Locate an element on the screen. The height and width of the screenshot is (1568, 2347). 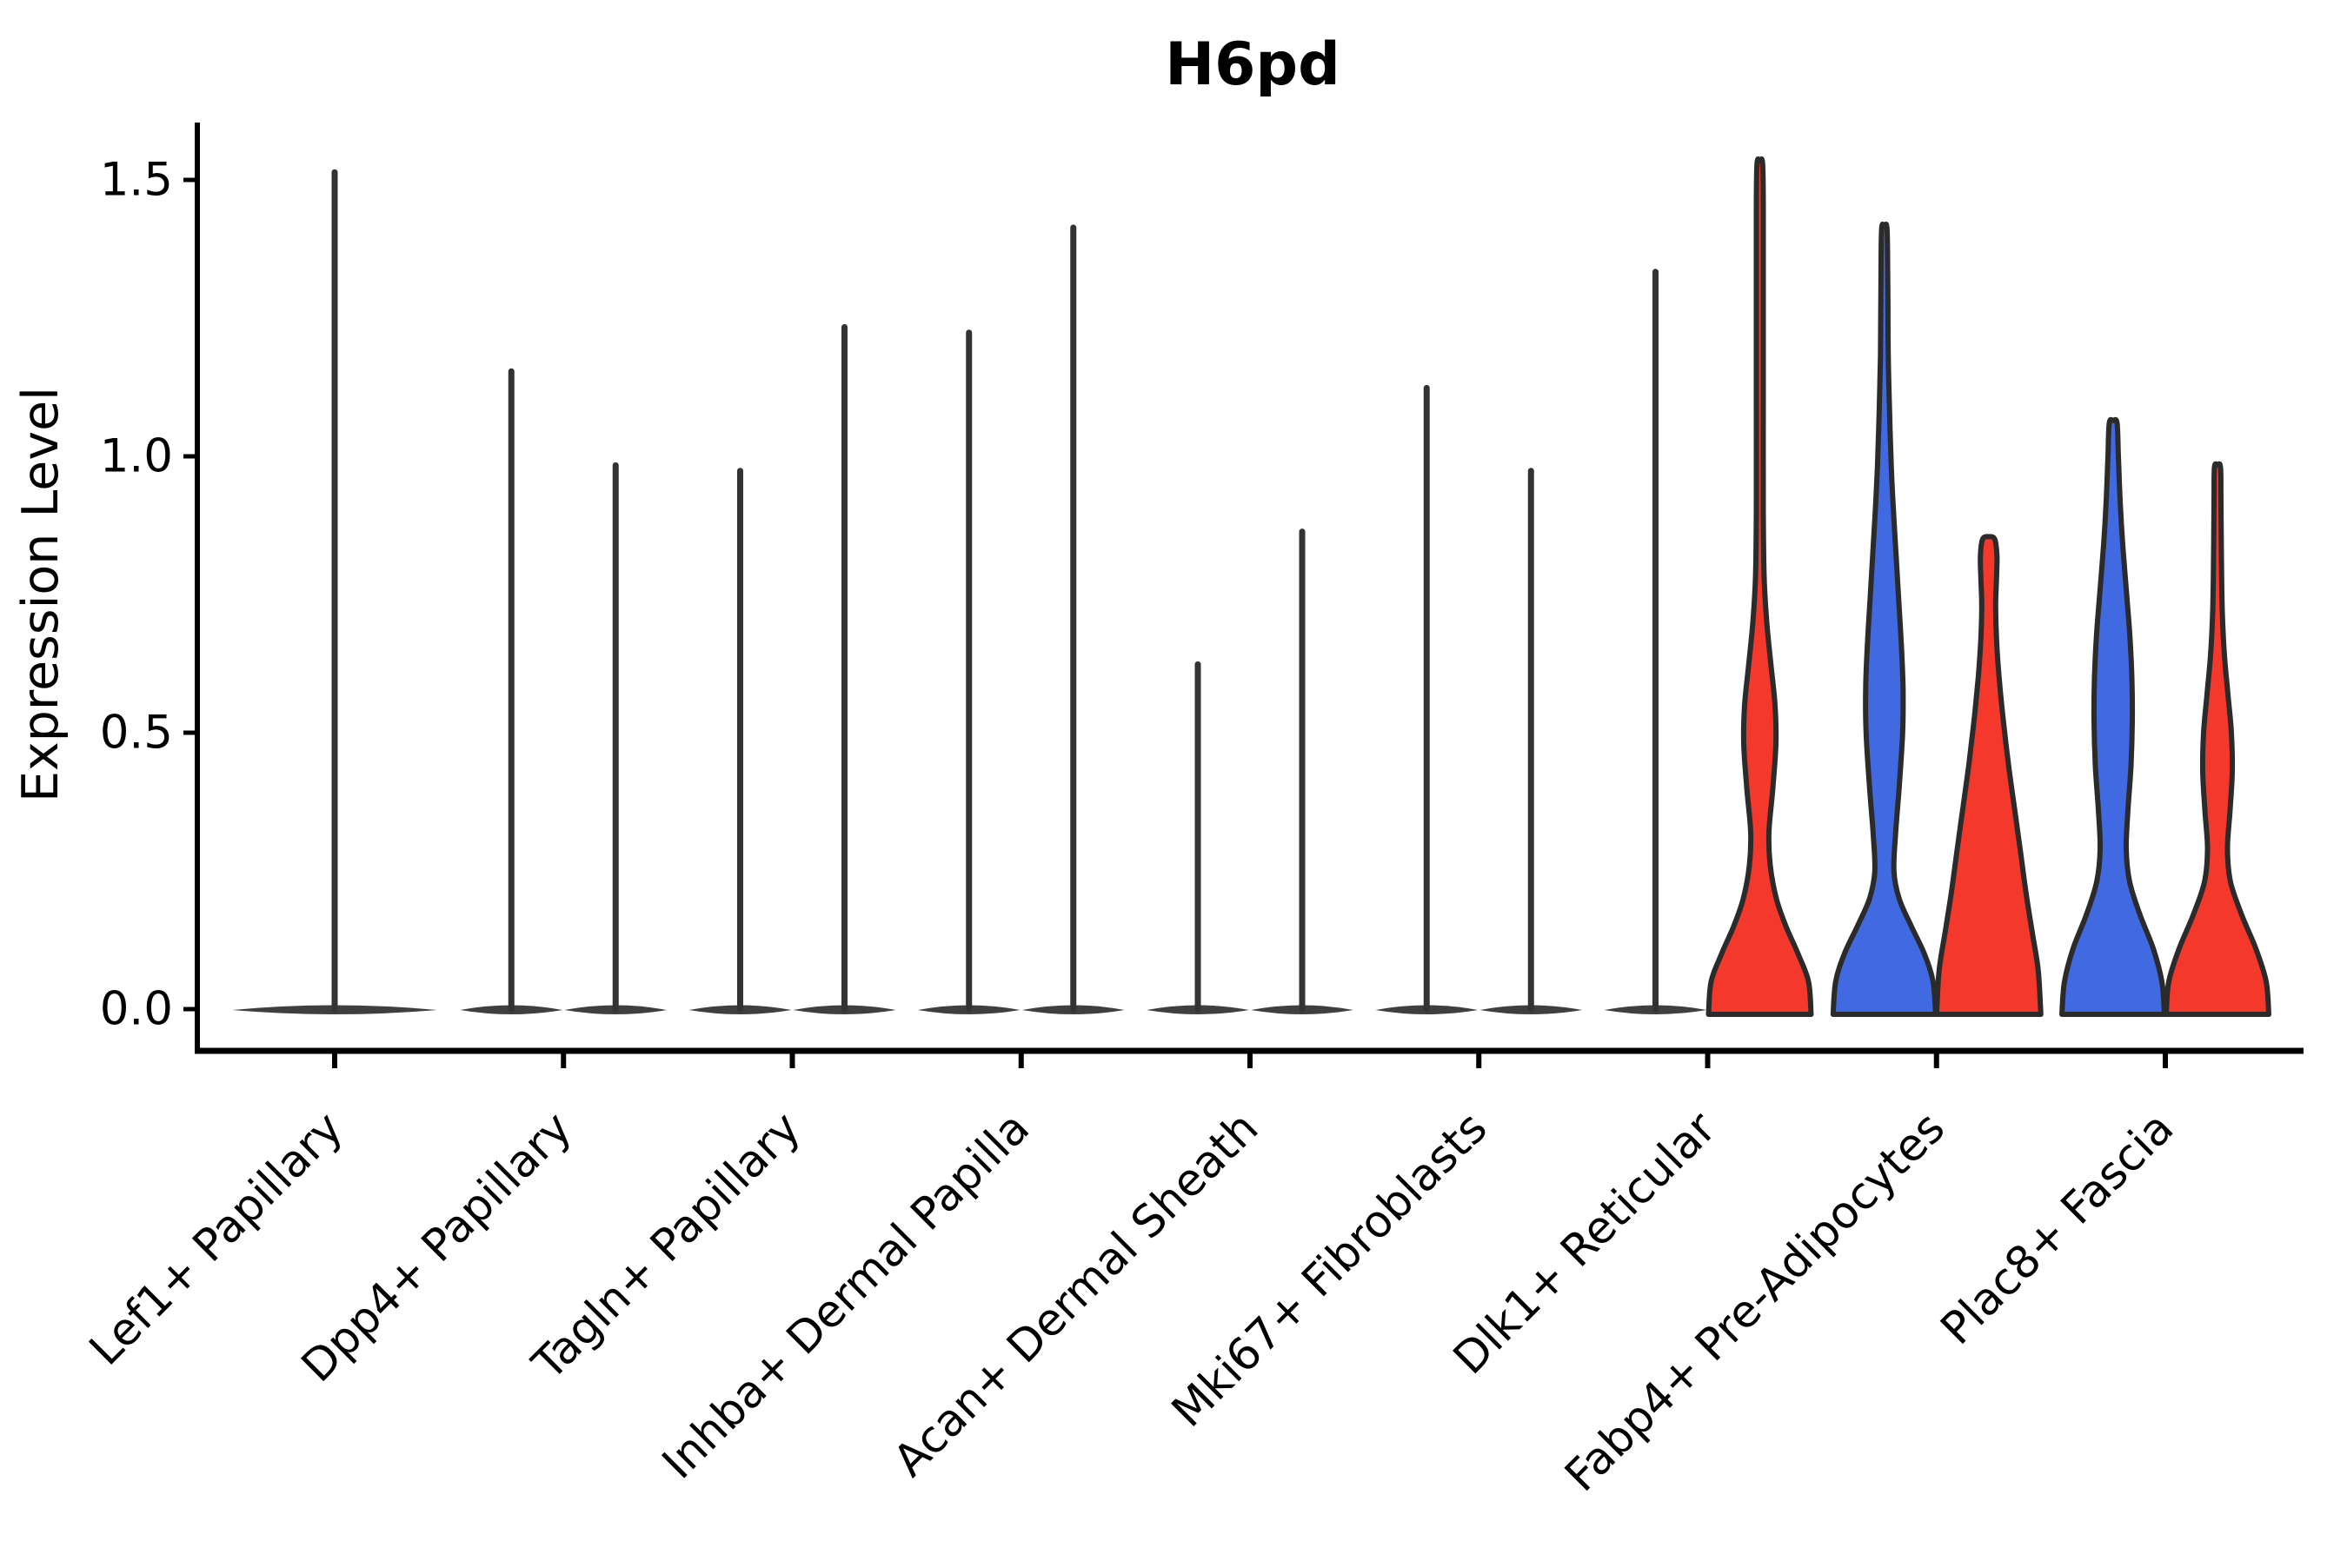
x-category-label: Plac8+ Fascia is located at coordinates (2057, 1228).